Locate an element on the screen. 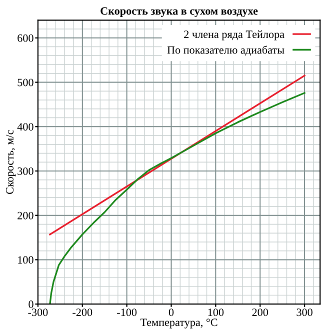  y-tick-label: 0 is located at coordinates (31, 304).